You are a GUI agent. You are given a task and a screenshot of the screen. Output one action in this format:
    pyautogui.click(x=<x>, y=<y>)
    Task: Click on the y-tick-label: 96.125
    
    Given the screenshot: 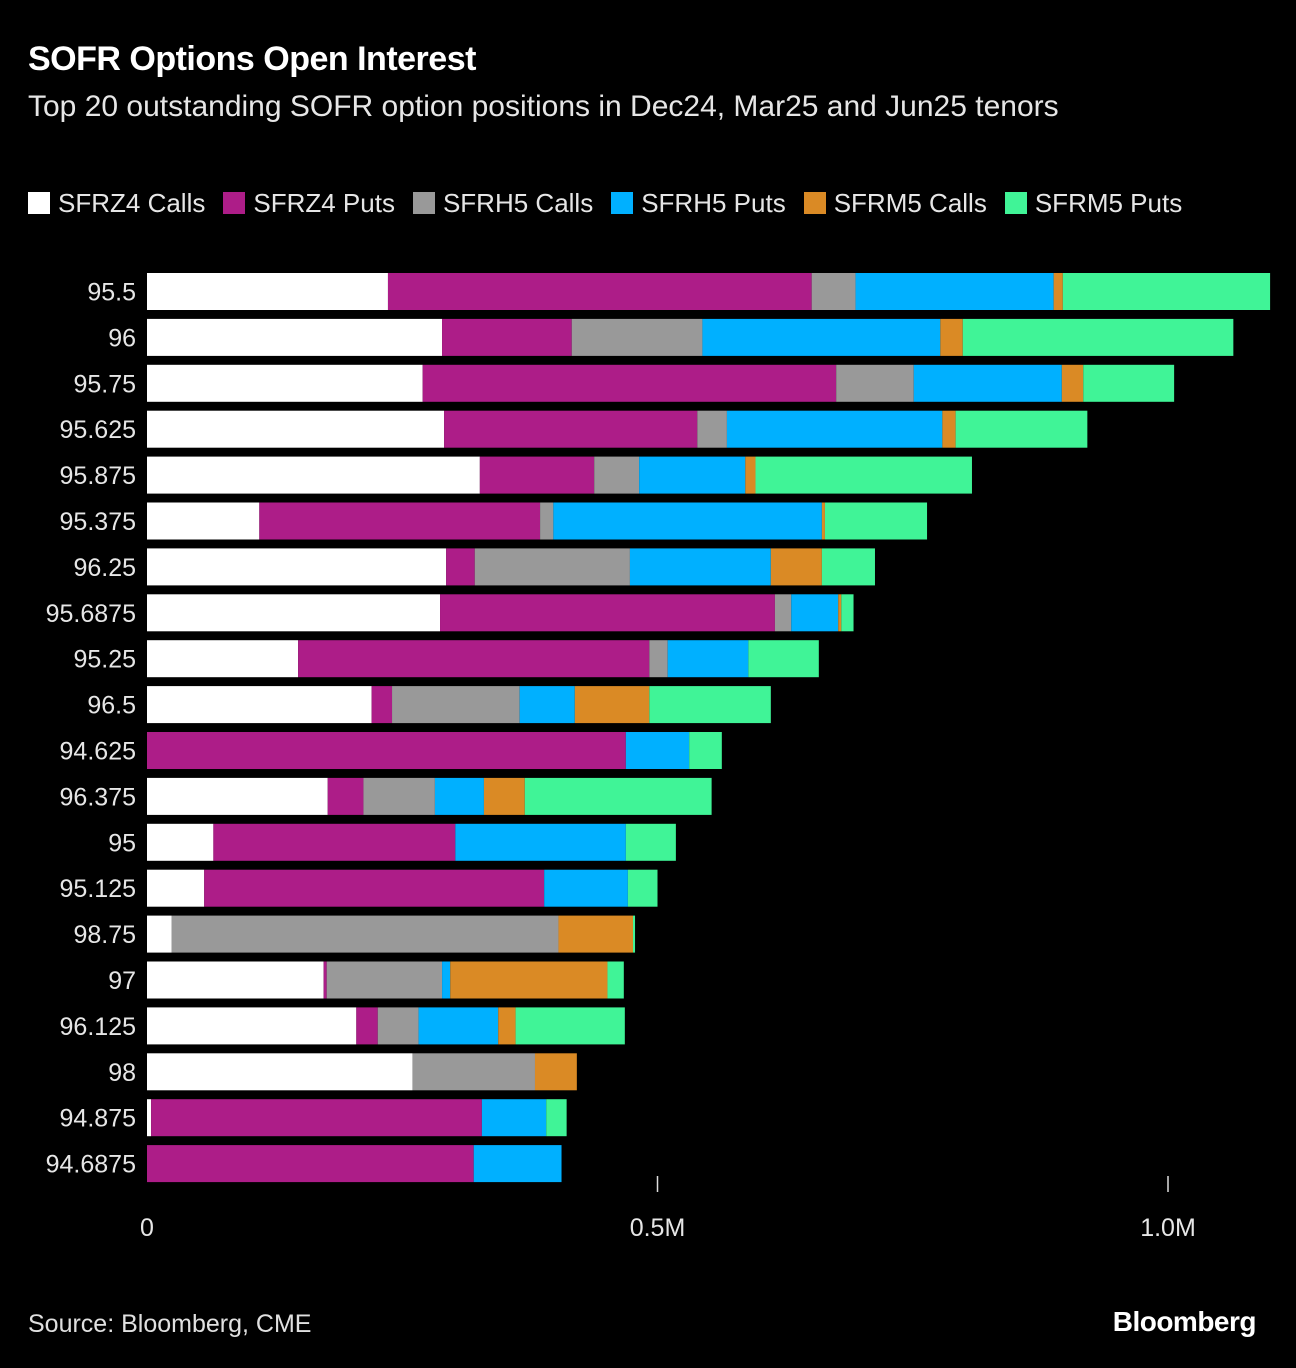 What is the action you would take?
    pyautogui.click(x=98, y=1027)
    